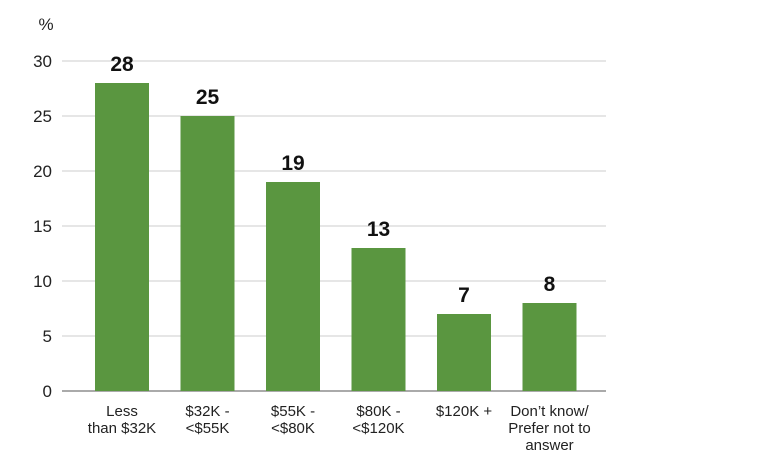  I want to click on y-tick-label: 25, so click(42, 116).